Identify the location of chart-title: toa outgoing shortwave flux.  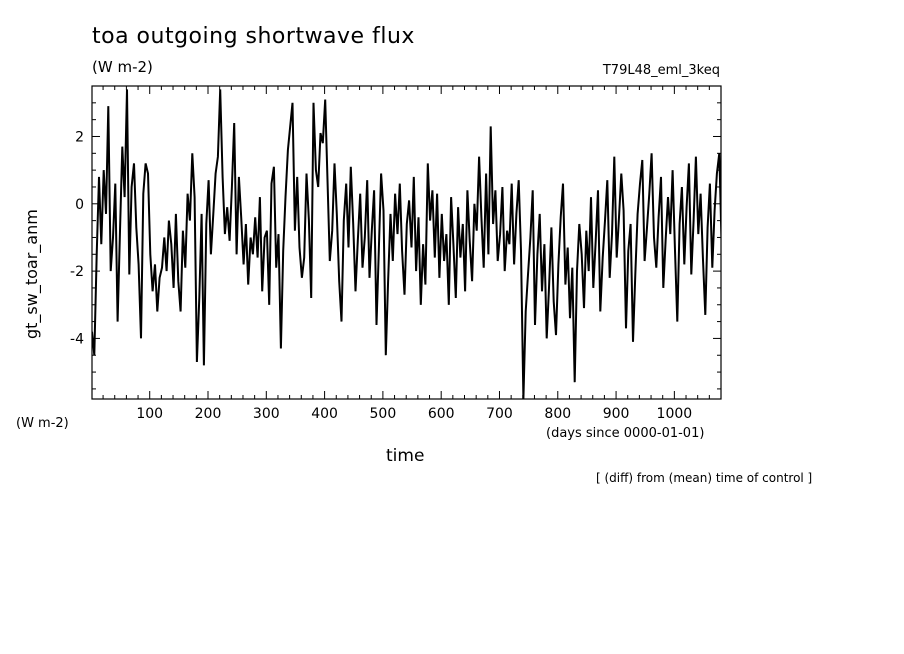
(253, 36).